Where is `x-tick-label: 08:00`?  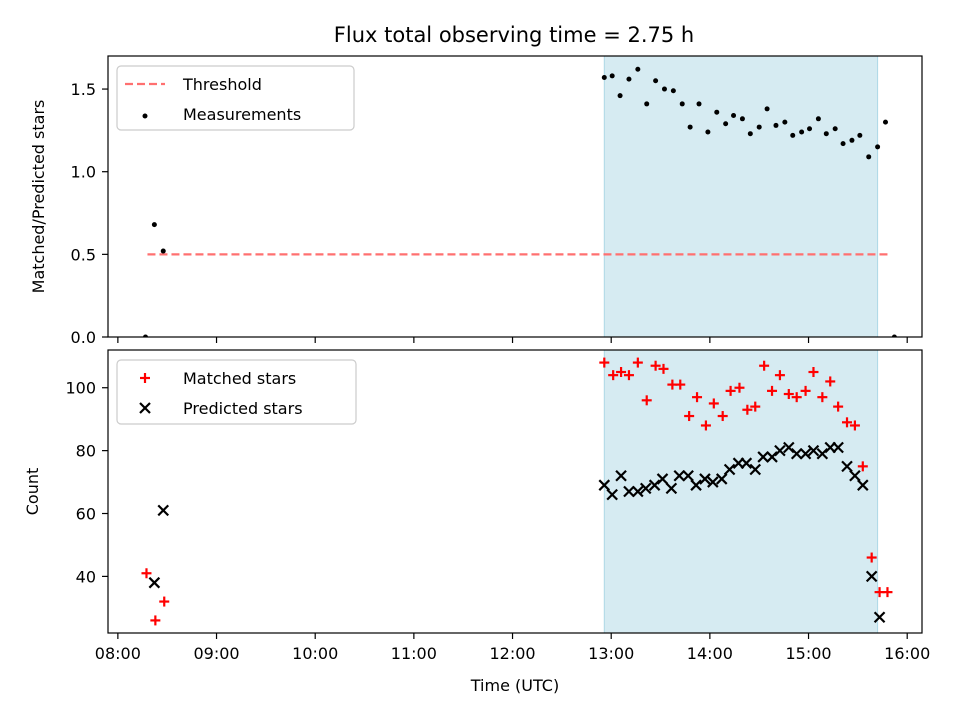
x-tick-label: 08:00 is located at coordinates (118, 653).